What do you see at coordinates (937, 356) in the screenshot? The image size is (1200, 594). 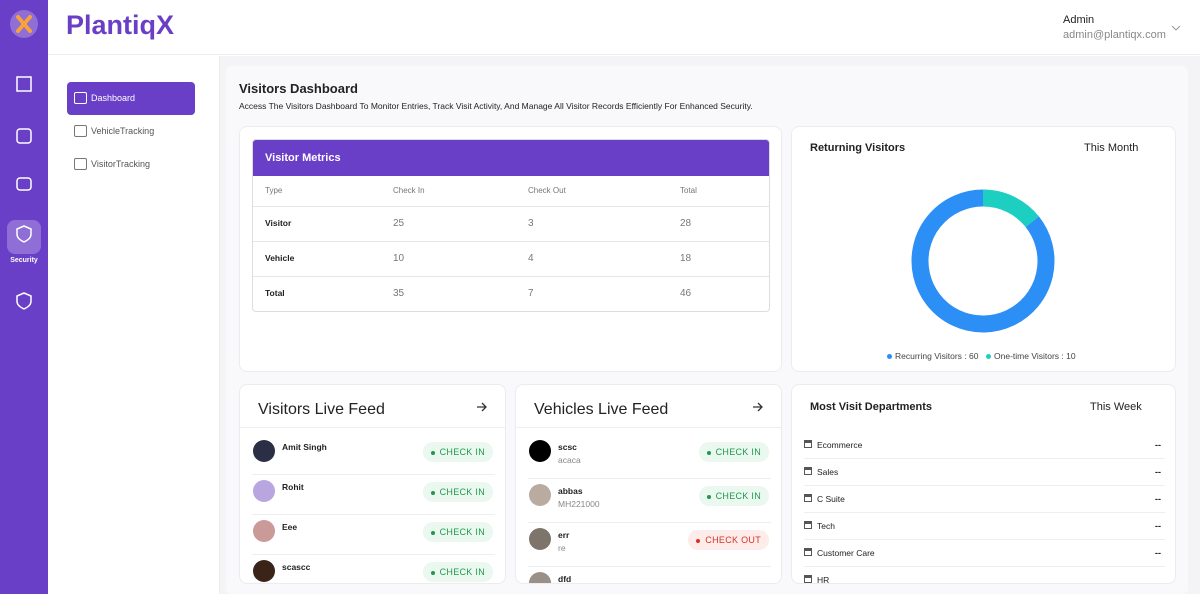 I see `legend-label: Recurring Visitors : 60` at bounding box center [937, 356].